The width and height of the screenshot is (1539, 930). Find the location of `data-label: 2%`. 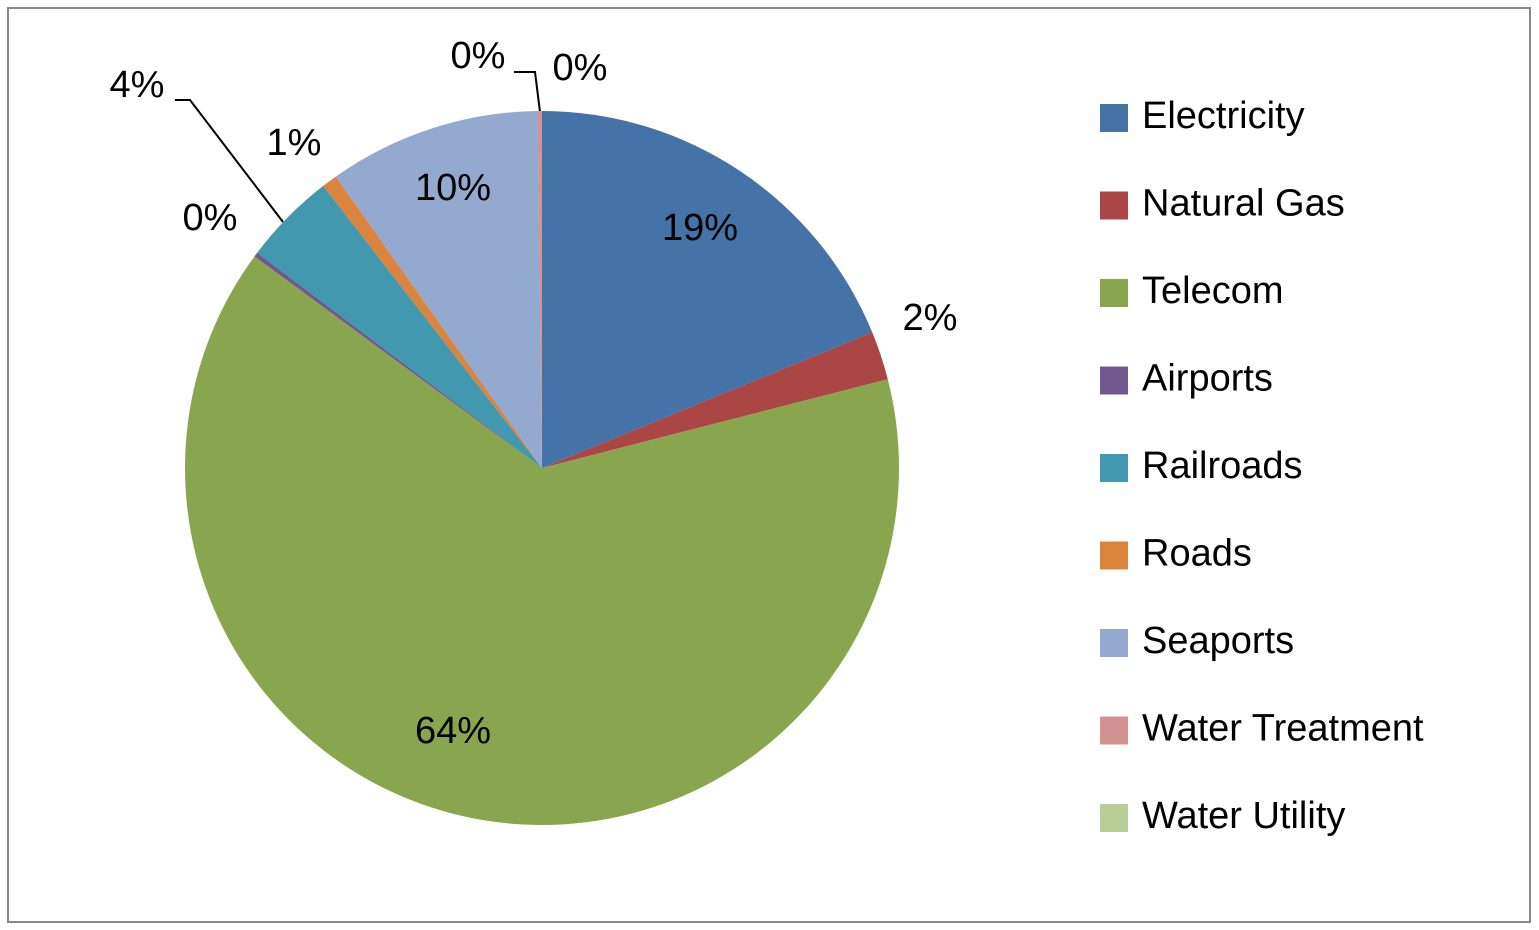

data-label: 2% is located at coordinates (930, 318).